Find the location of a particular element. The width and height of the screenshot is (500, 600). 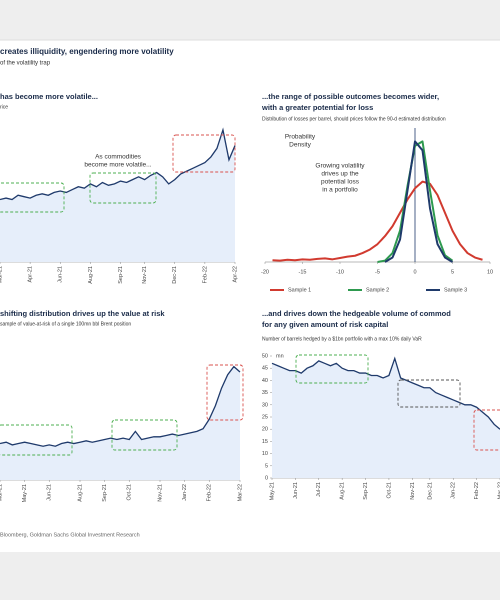

y-tick-label: 0 is located at coordinates (266, 478).